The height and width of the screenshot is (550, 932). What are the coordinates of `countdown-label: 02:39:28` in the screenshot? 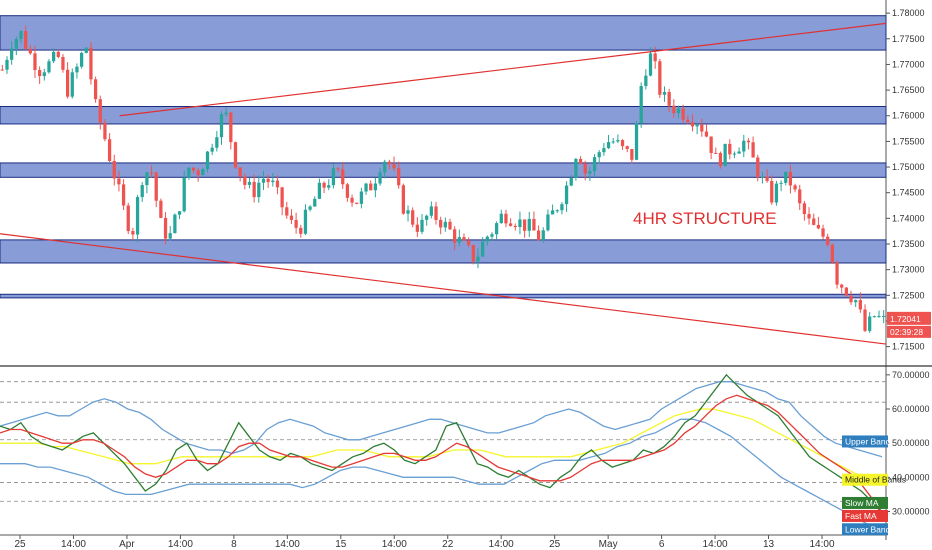 It's located at (906, 332).